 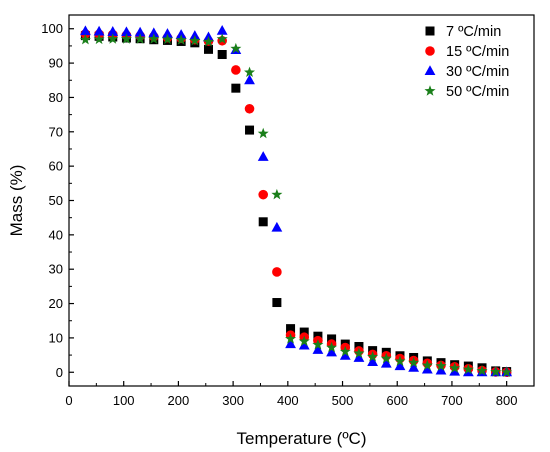 I want to click on legend-label: 7 ºC/min, so click(x=473, y=32).